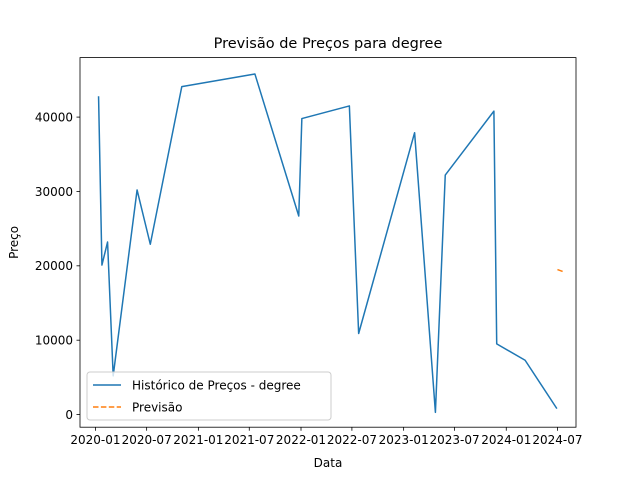  Describe the element at coordinates (328, 463) in the screenshot. I see `x-axis-label: Data` at that location.